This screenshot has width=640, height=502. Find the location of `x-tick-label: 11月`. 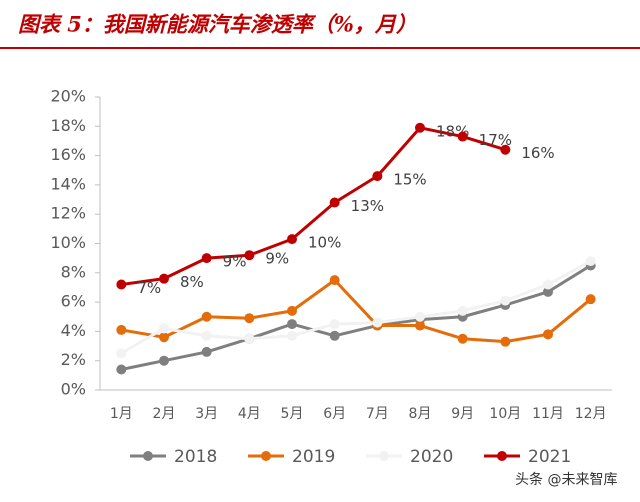

x-tick-label: 11月 is located at coordinates (548, 414).